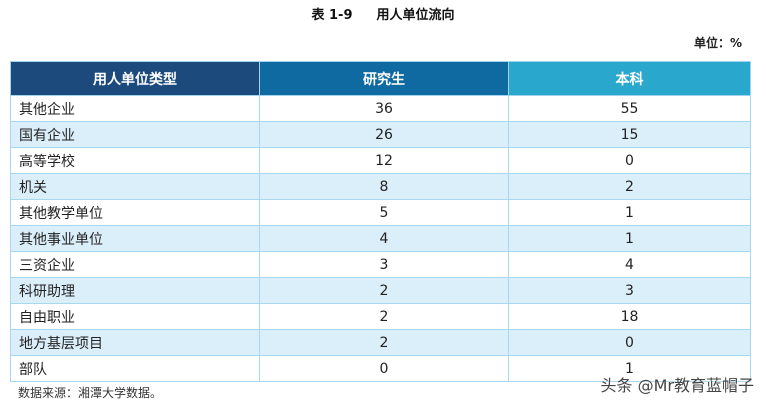  What do you see at coordinates (135, 134) in the screenshot?
I see `cell-employer-type: 国有企业` at bounding box center [135, 134].